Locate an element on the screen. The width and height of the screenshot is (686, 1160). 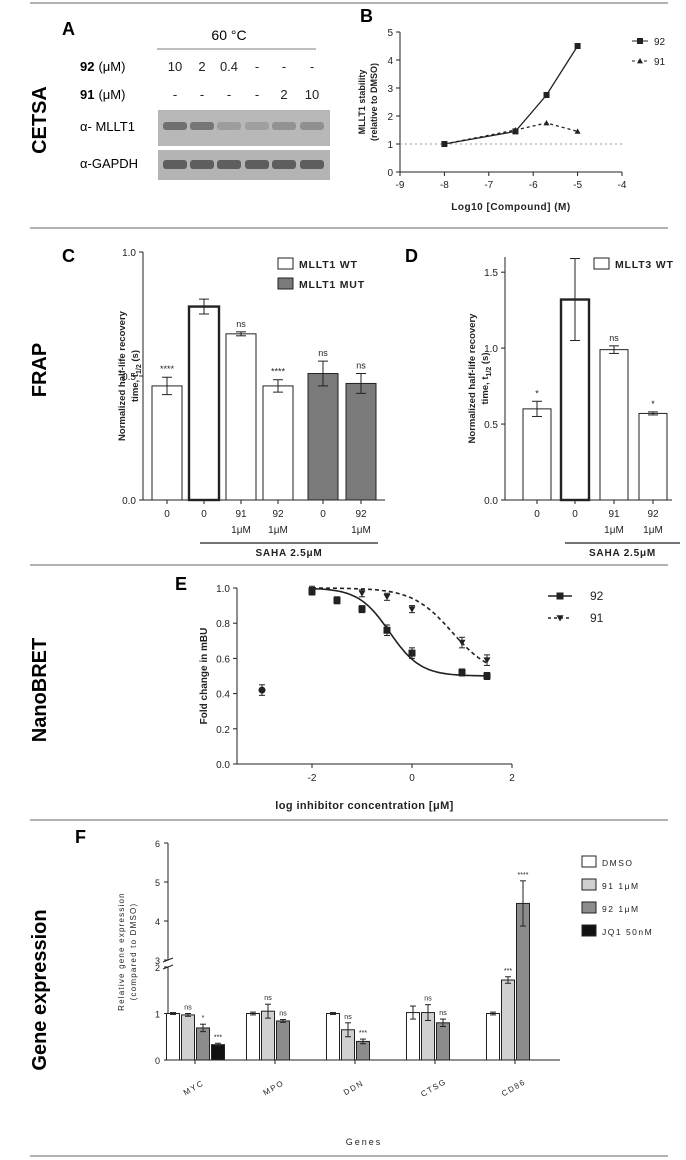
x-axis-label: Log10 [Compound] (M) is located at coordinates (510, 207).